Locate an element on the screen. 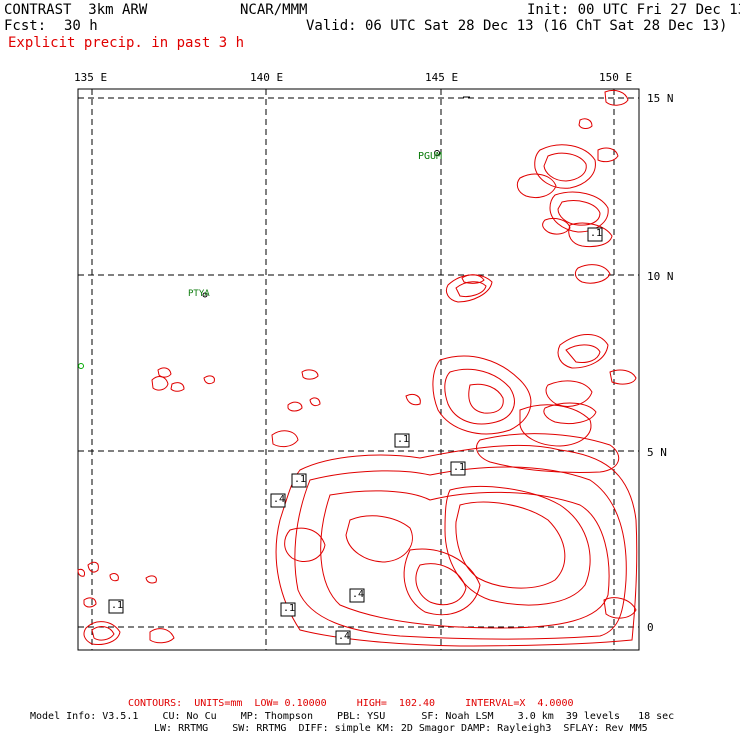  lon-label-140: 140 E is located at coordinates (267, 77).